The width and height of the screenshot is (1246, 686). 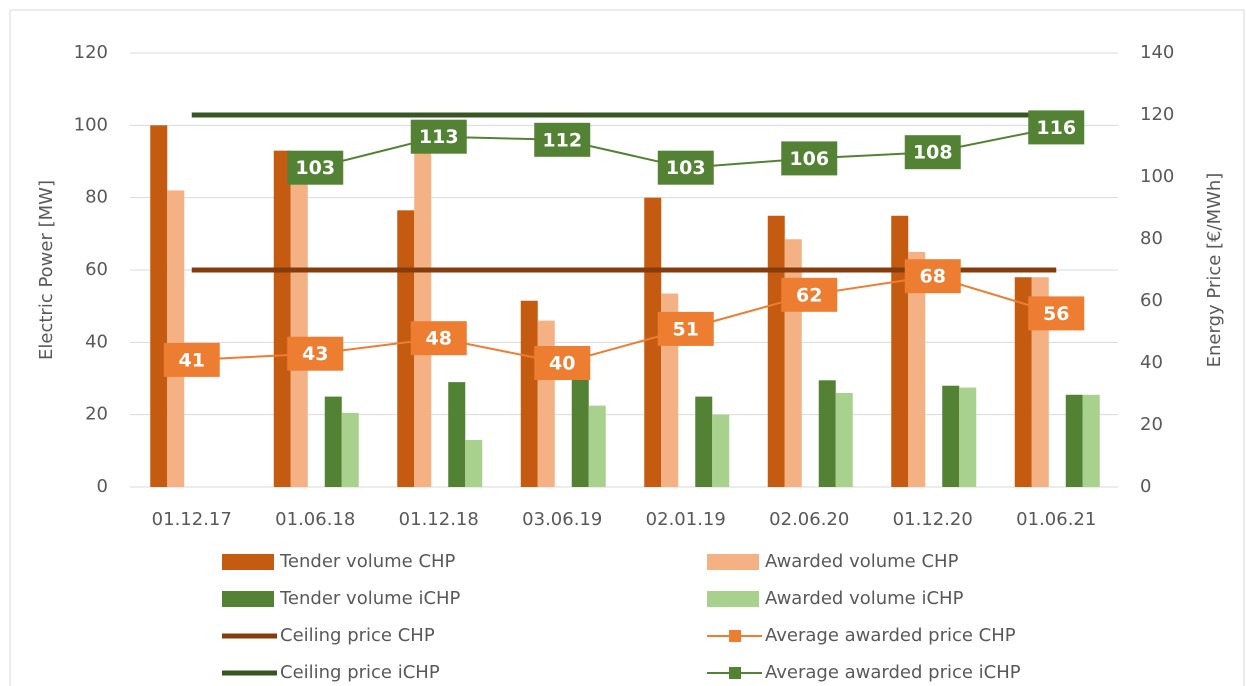 I want to click on data-label: 106, so click(x=809, y=159).